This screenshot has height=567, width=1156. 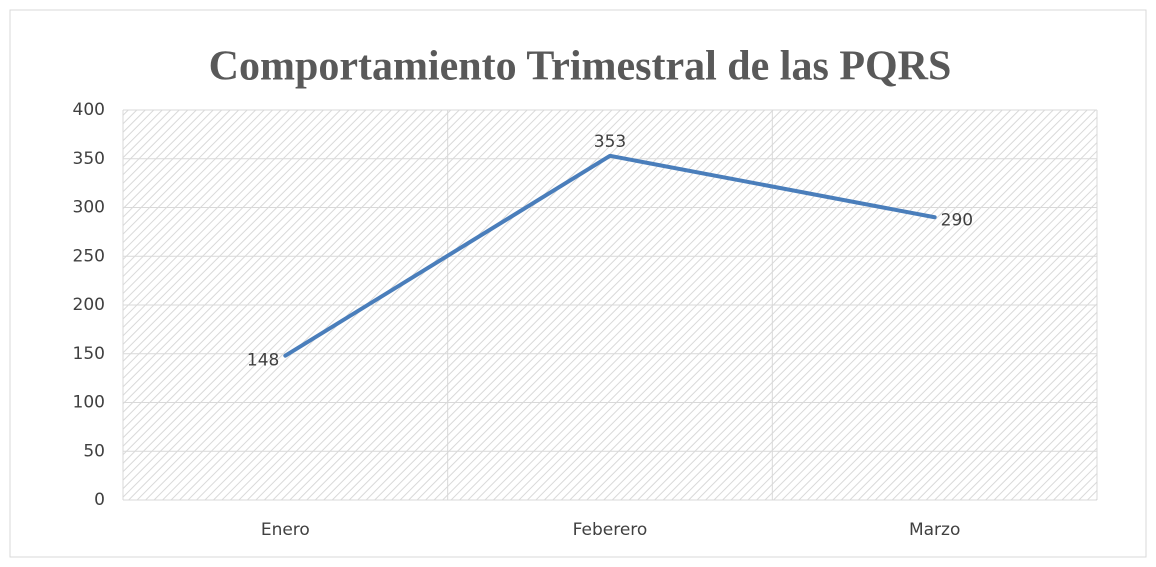 What do you see at coordinates (89, 403) in the screenshot?
I see `y-tick-label: 100` at bounding box center [89, 403].